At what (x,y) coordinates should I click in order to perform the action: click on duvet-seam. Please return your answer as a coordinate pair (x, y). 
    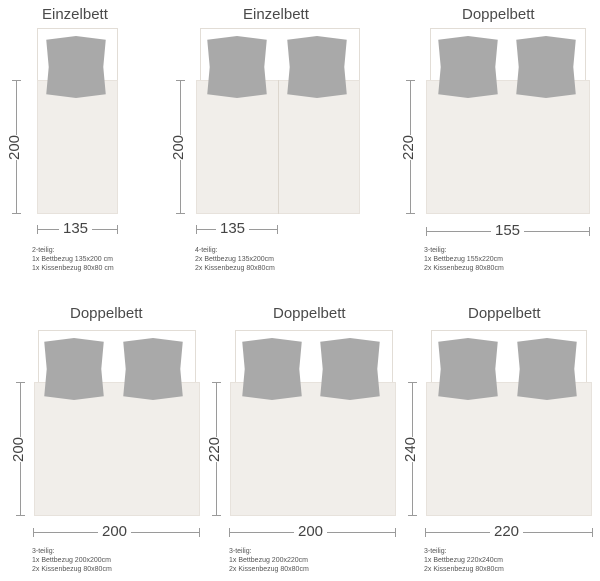
    Looking at the image, I should click on (278, 147).